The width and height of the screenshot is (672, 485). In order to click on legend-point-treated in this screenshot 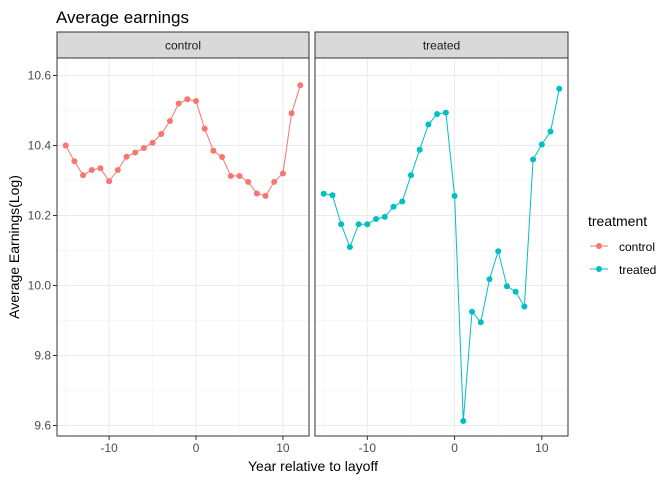, I will do `click(599, 269)`.